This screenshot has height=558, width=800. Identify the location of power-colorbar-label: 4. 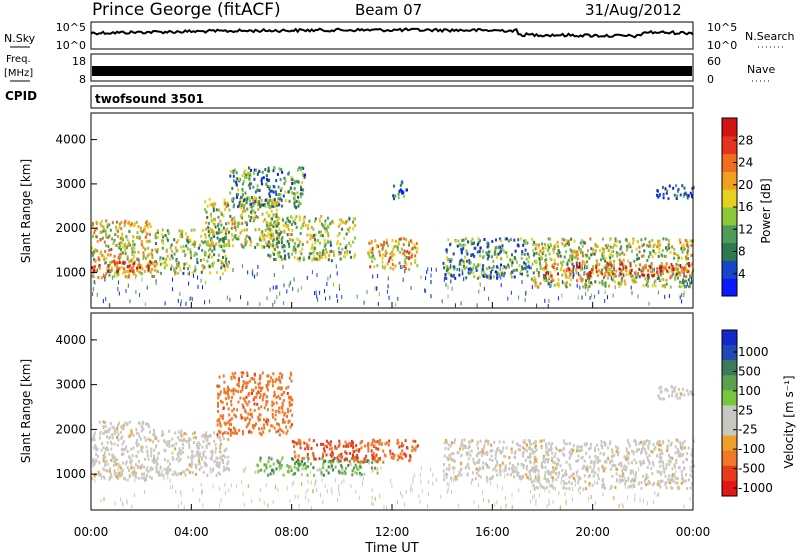
(742, 274).